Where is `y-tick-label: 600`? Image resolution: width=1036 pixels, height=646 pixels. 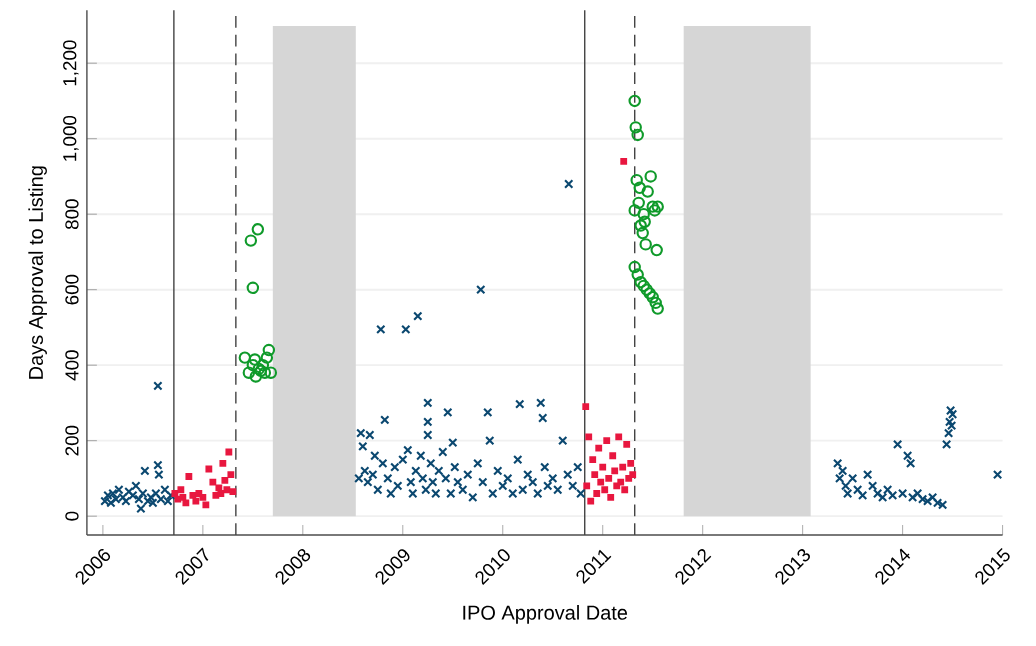
y-tick-label: 600 is located at coordinates (72, 289).